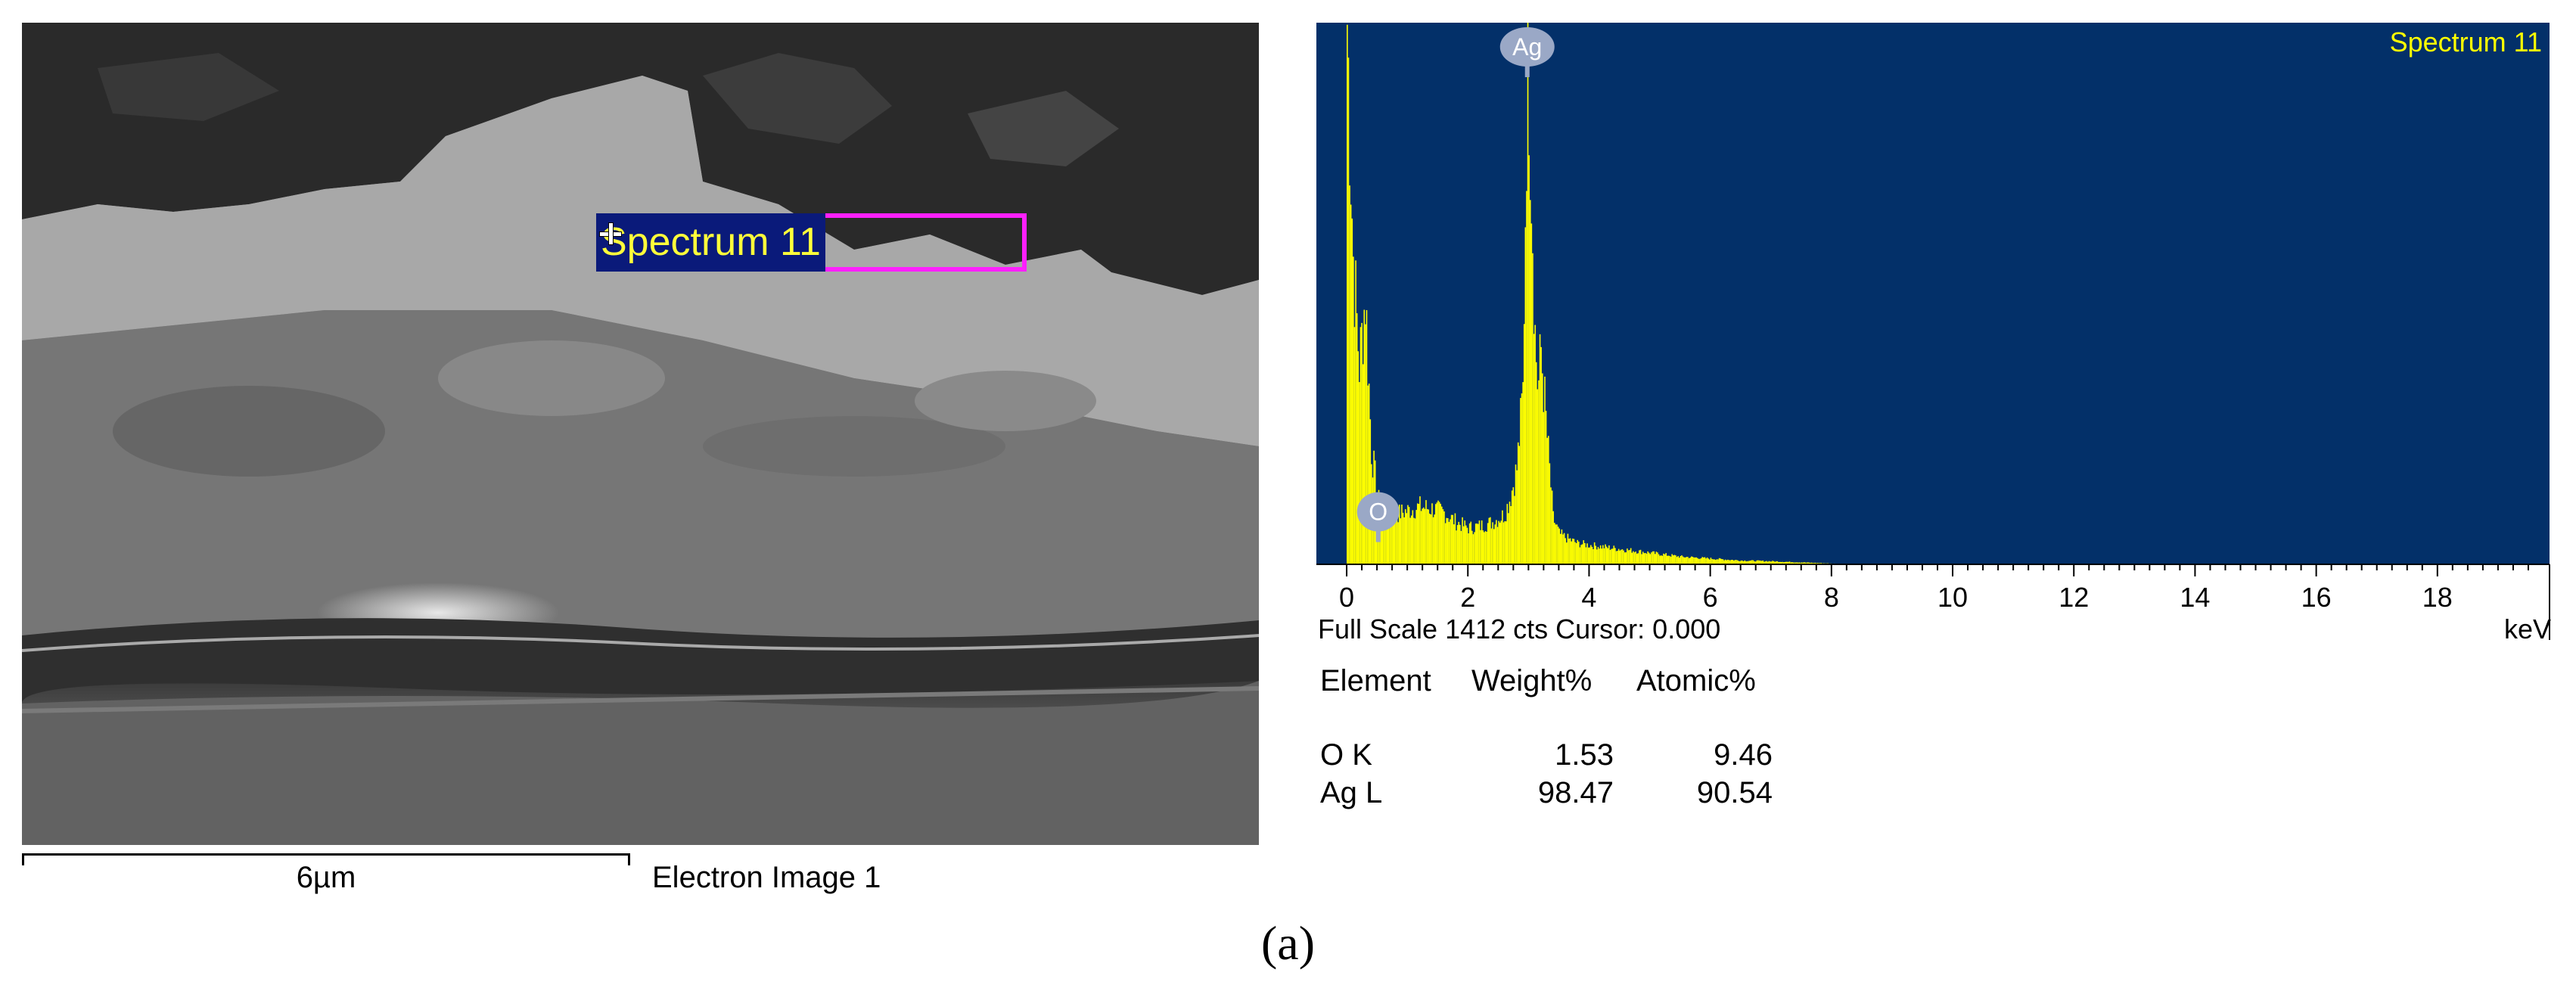  What do you see at coordinates (1734, 793) in the screenshot?
I see `row-atomic: 90.54` at bounding box center [1734, 793].